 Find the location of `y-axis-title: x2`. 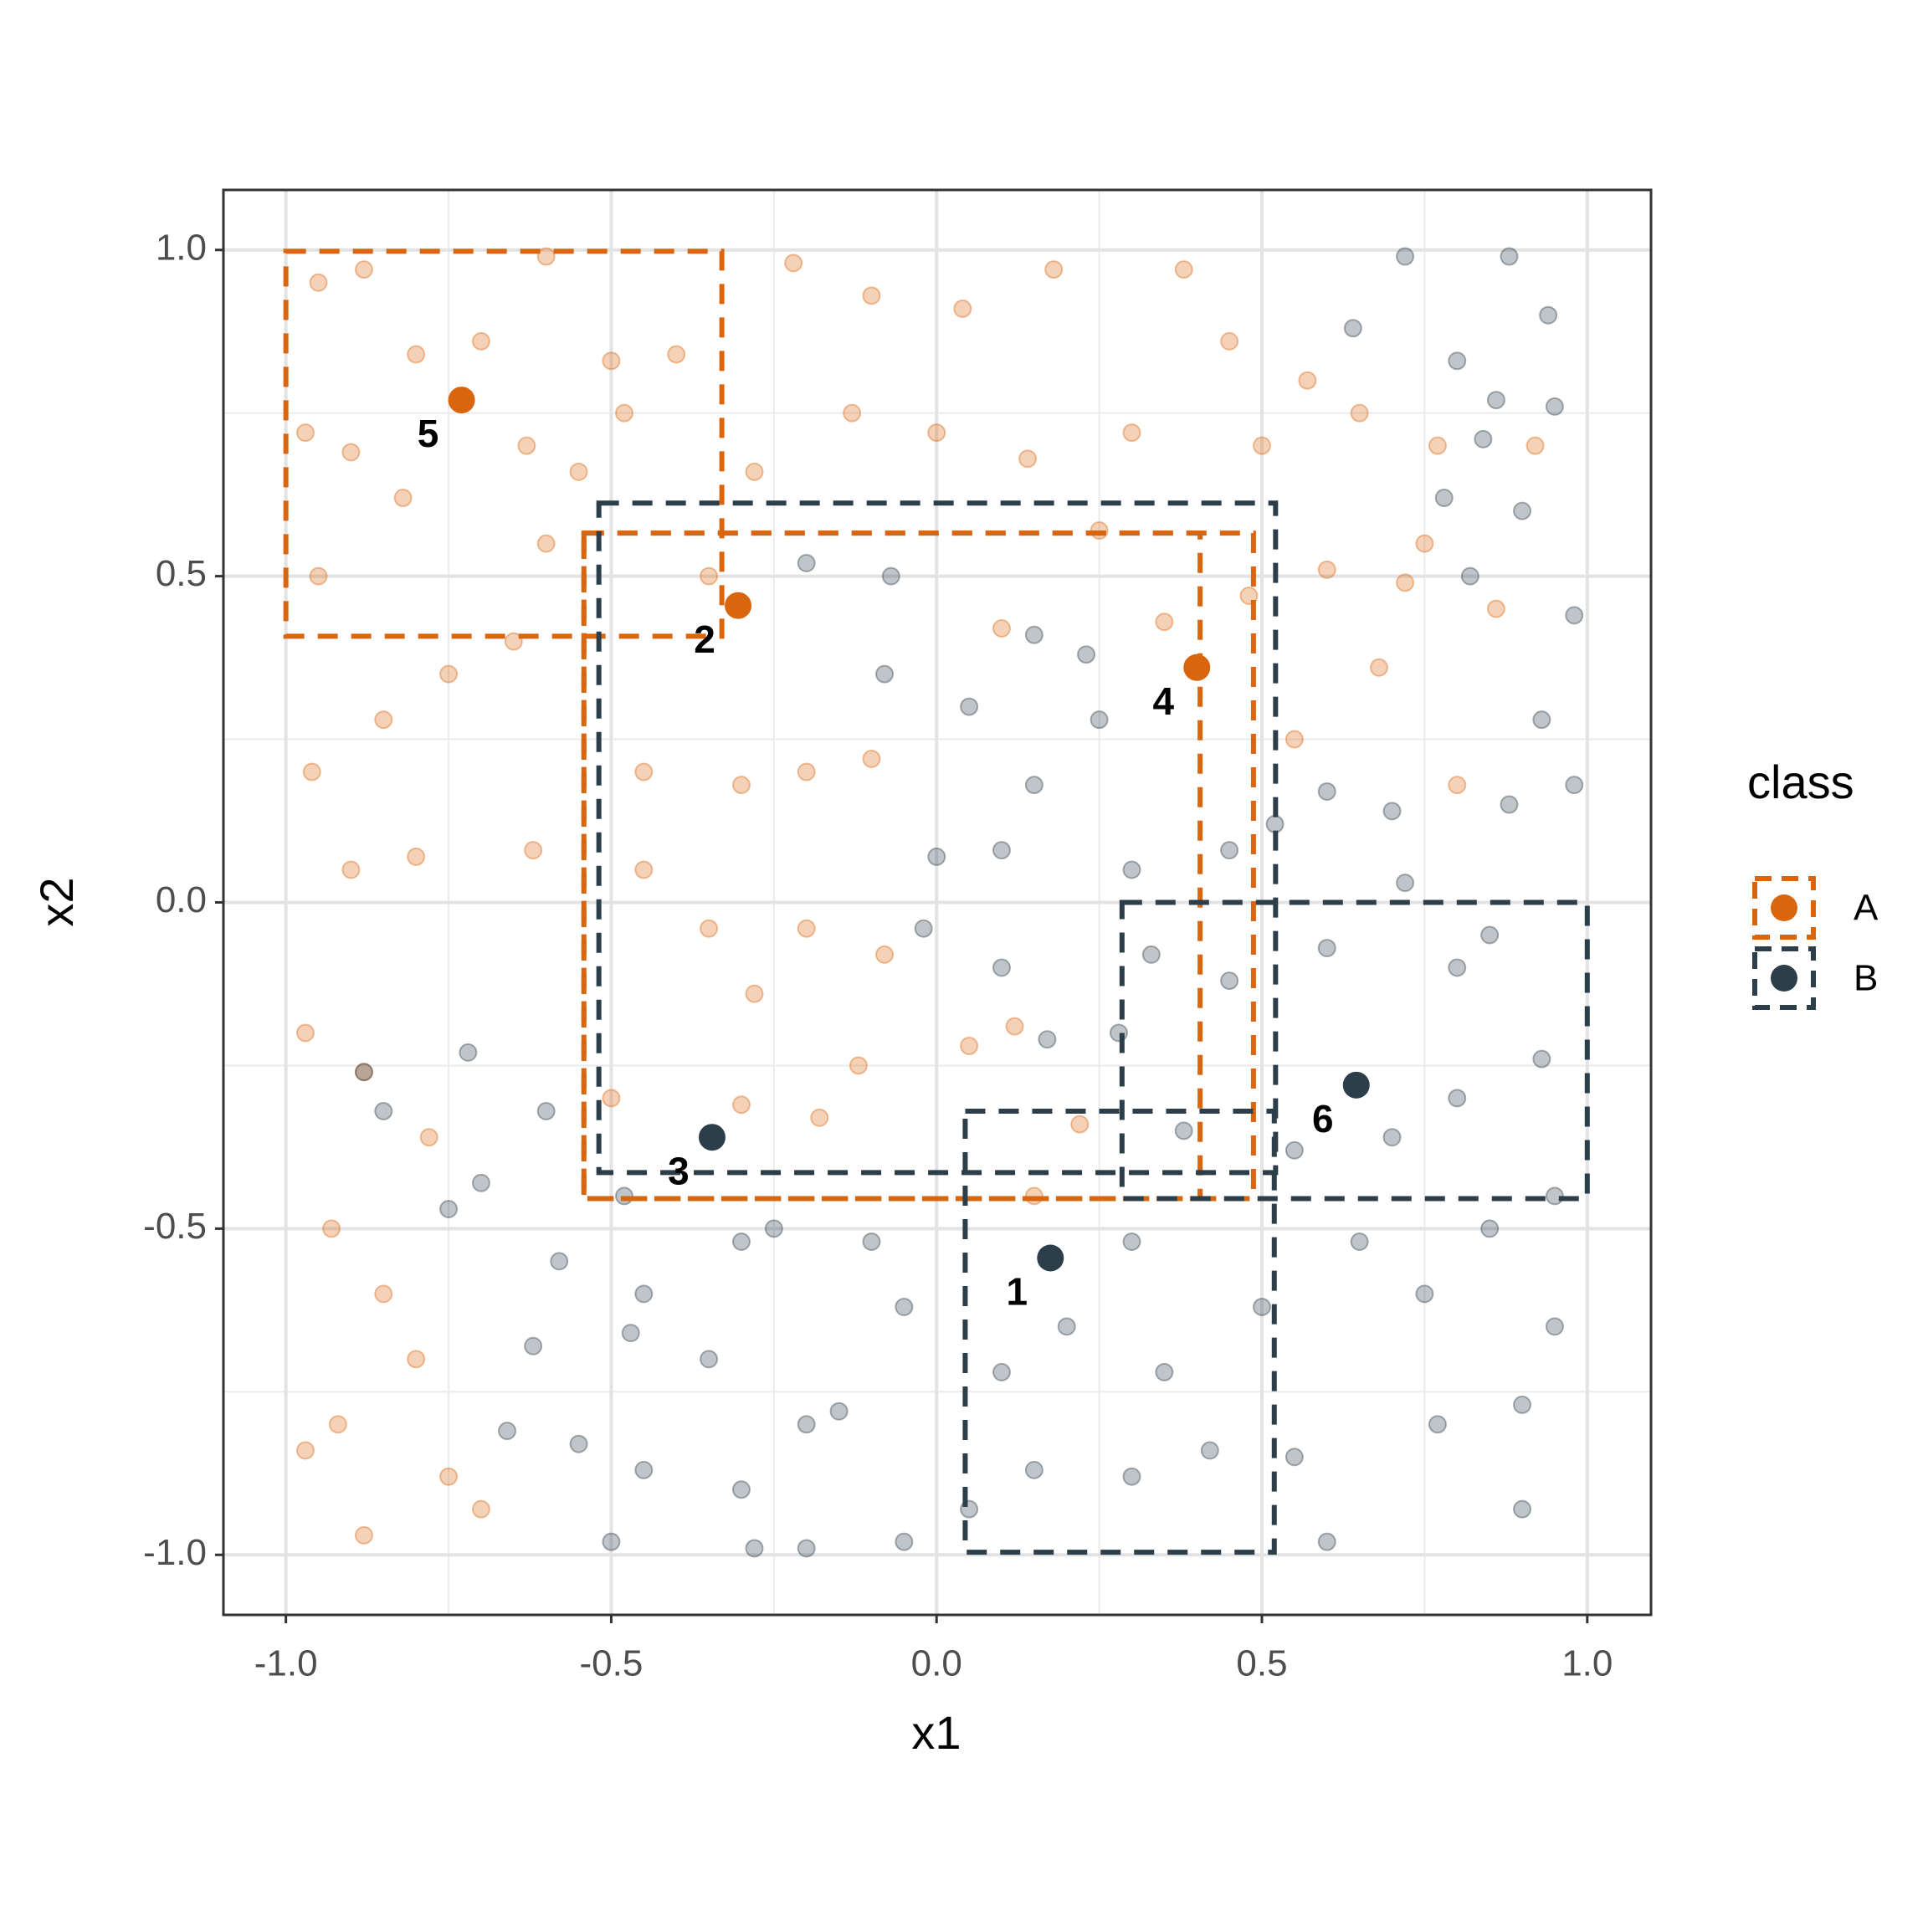

y-axis-title: x2 is located at coordinates (56, 901).